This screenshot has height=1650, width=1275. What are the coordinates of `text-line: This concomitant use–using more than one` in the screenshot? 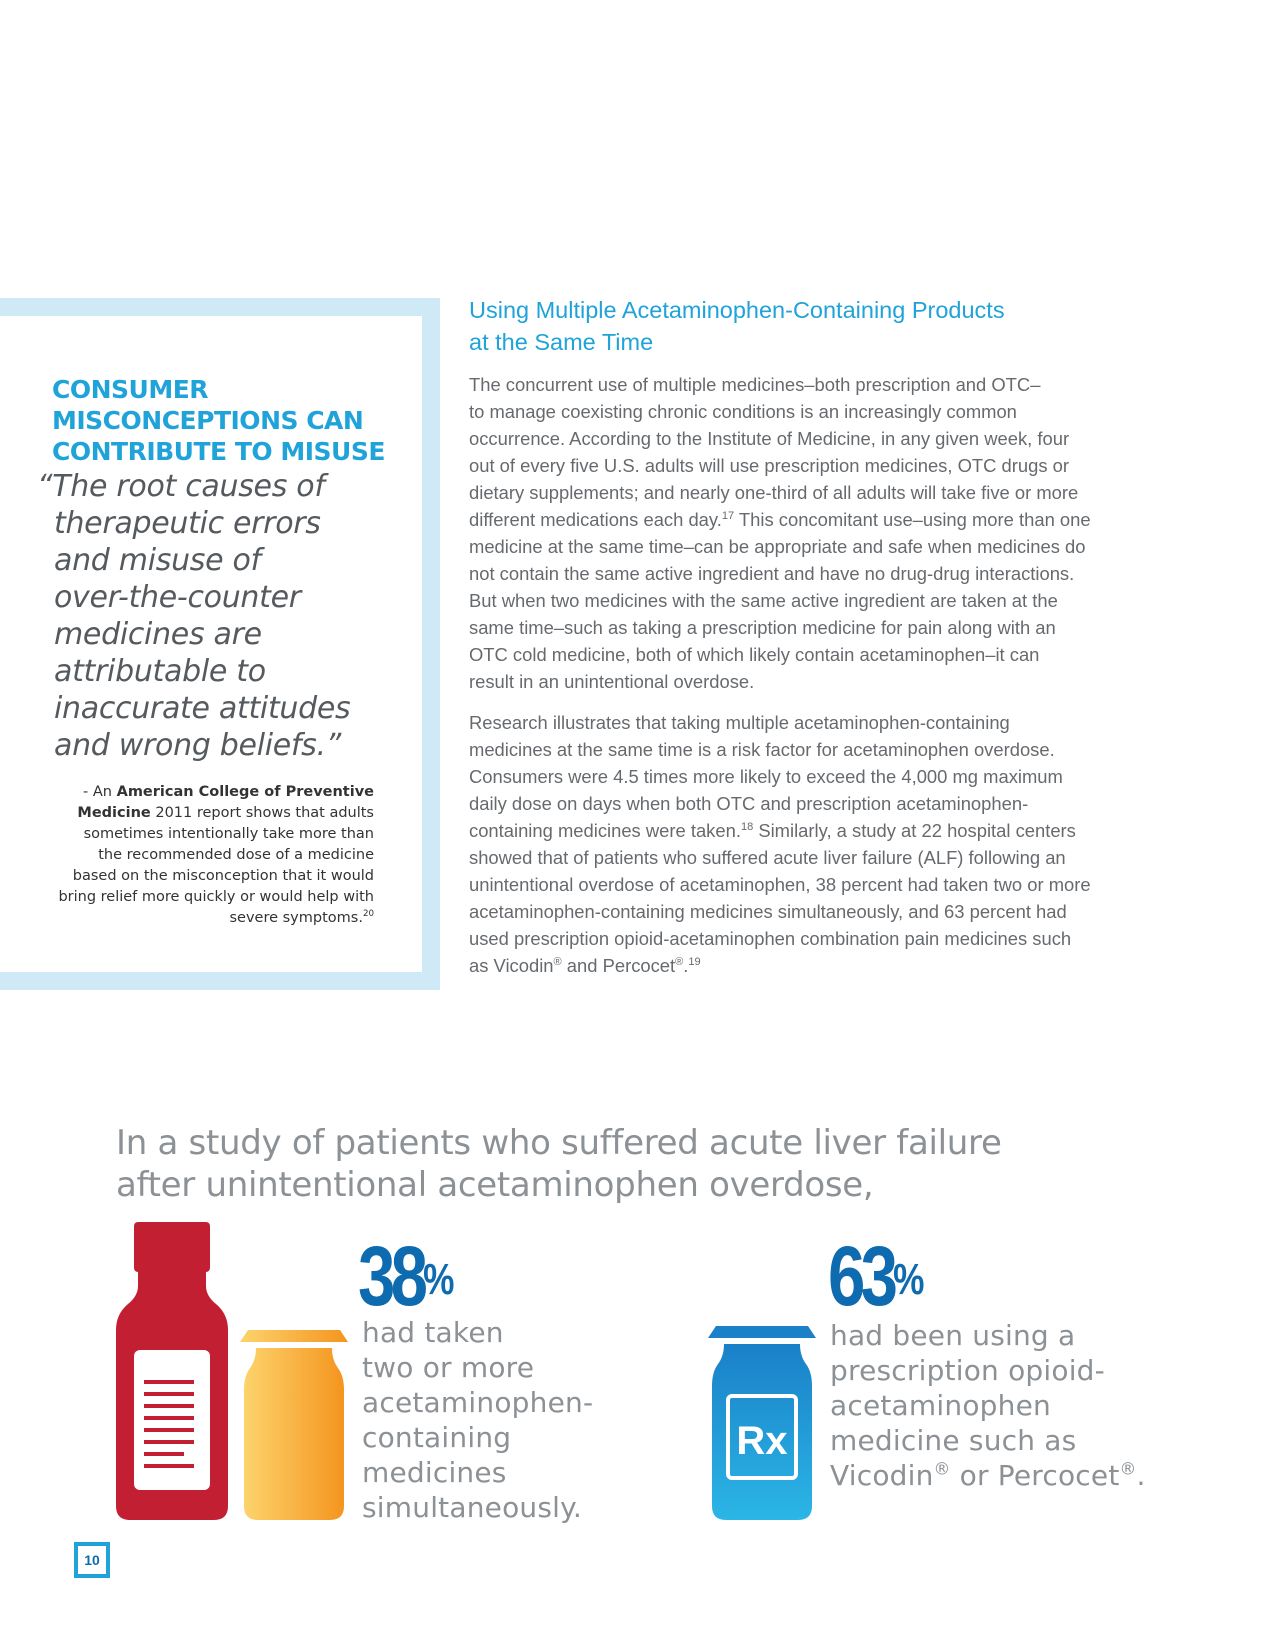 It's located at (912, 519).